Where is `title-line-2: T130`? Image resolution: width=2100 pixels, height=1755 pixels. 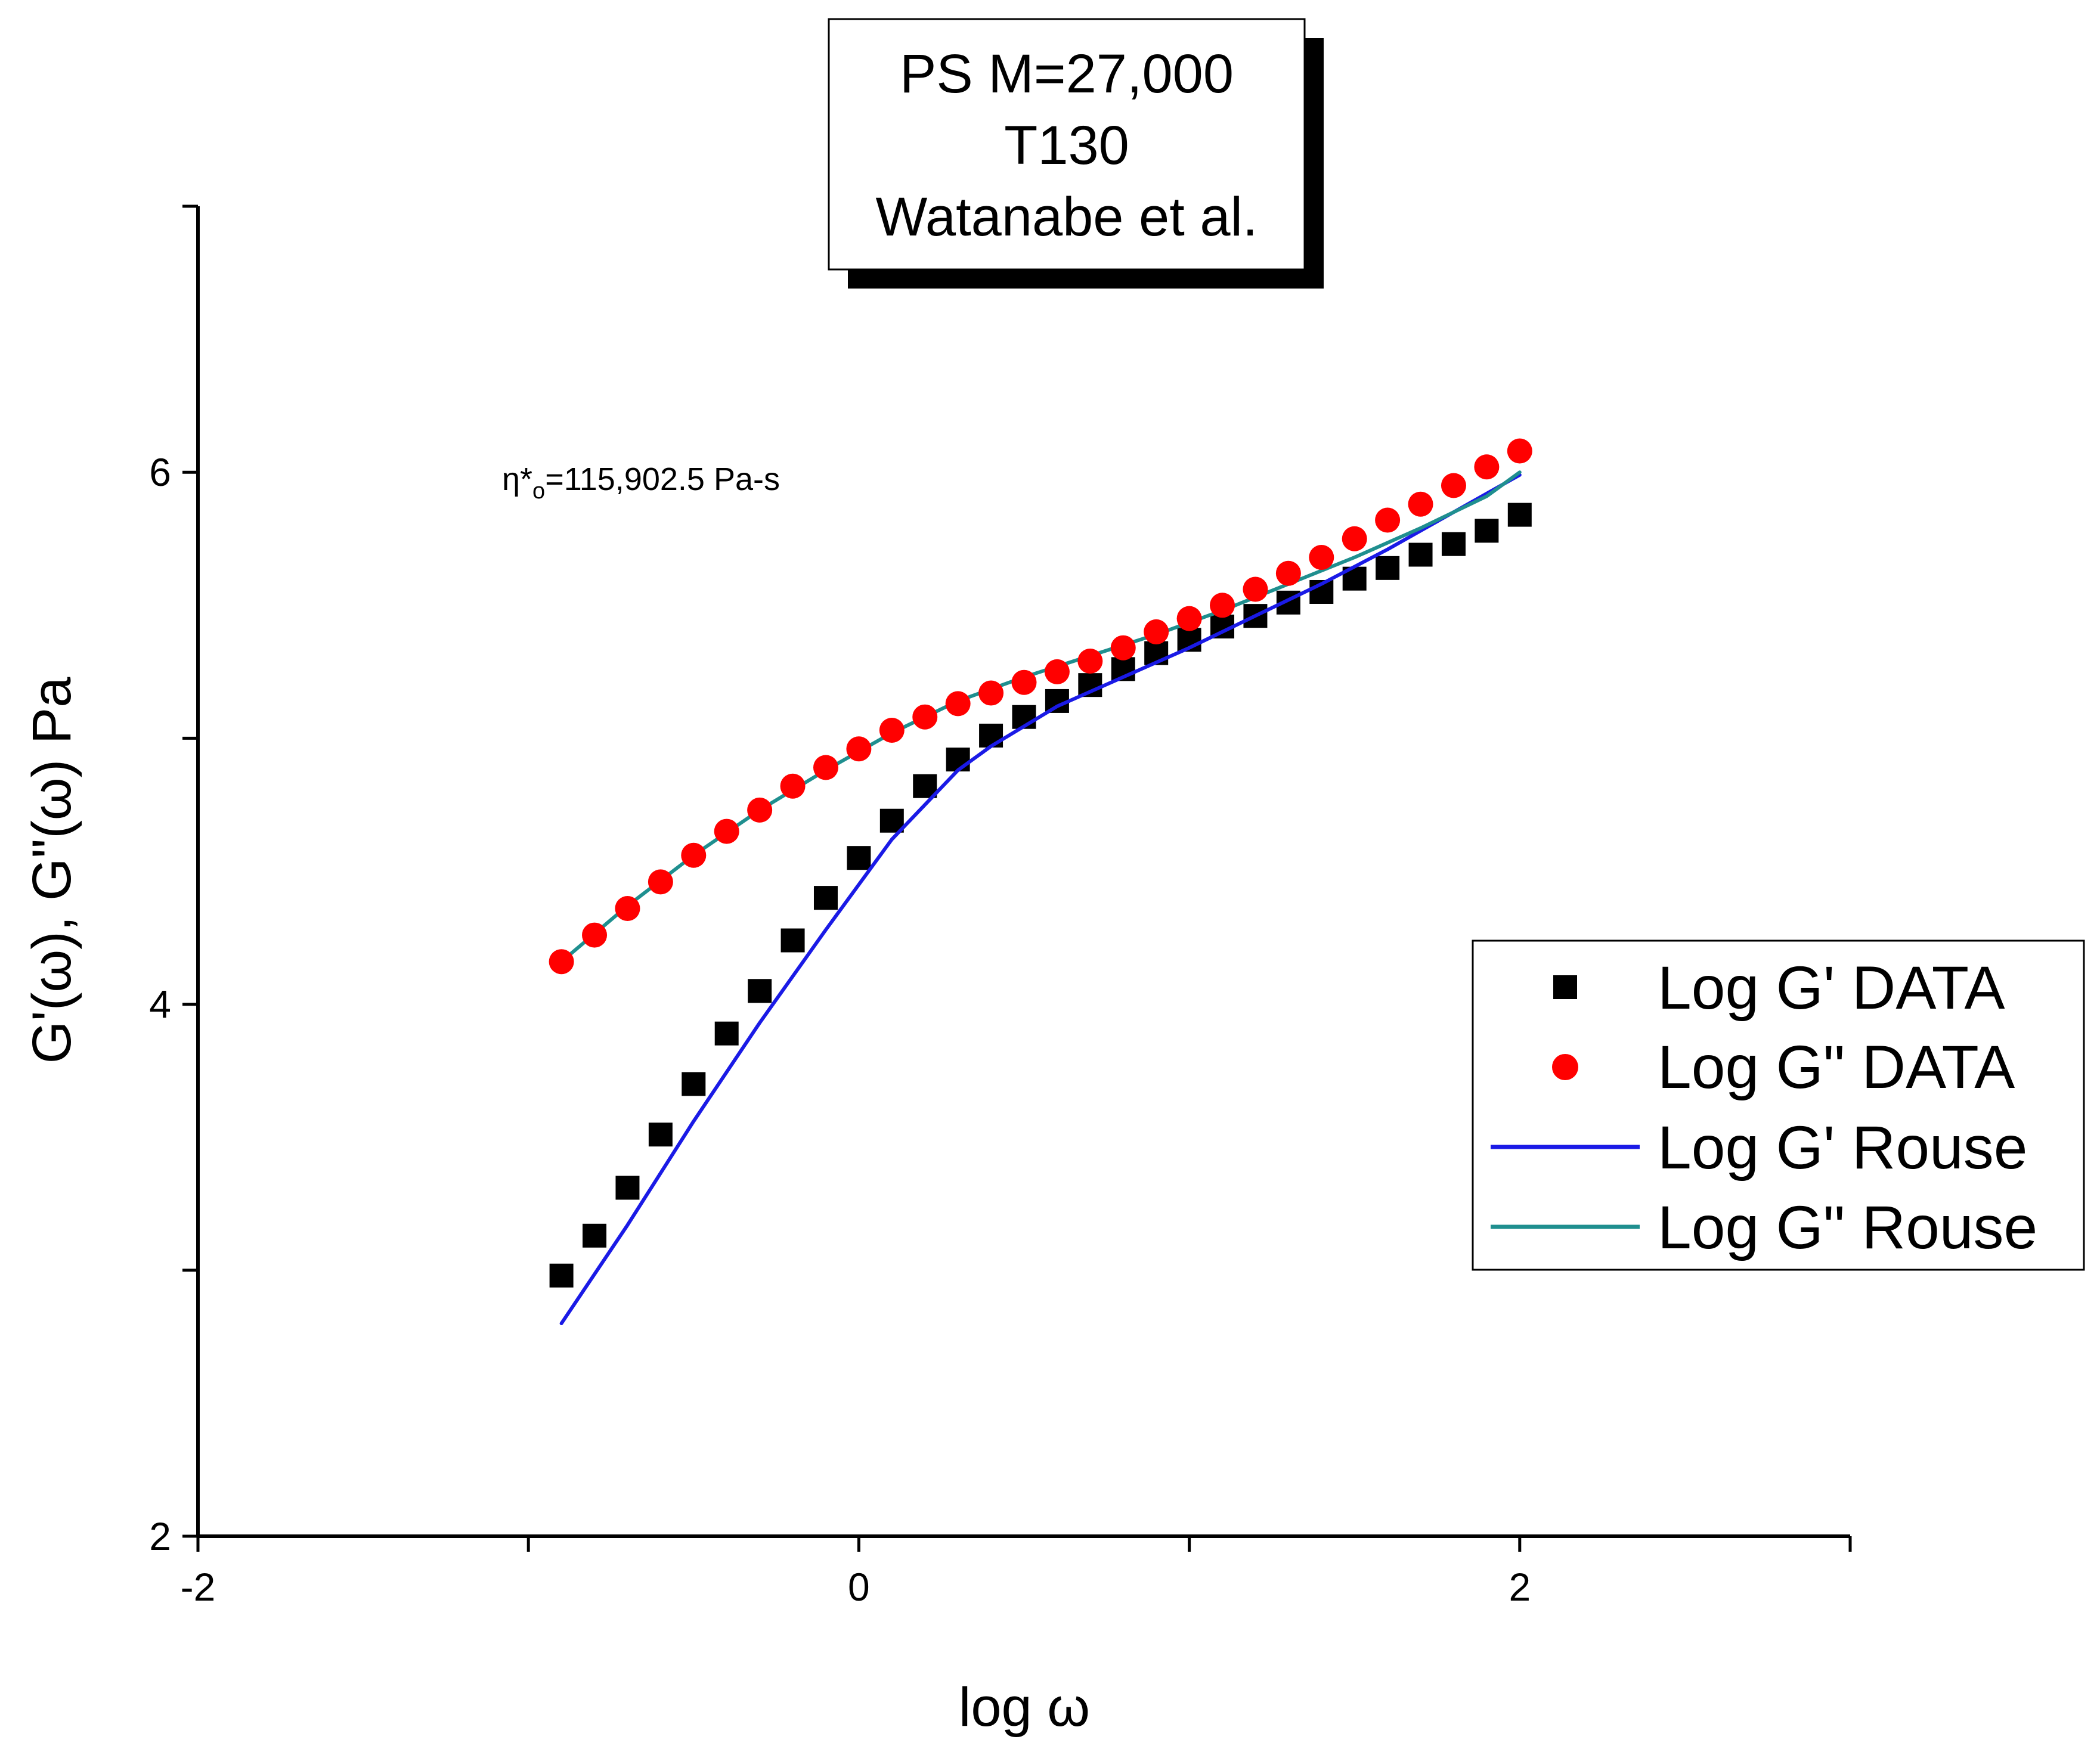
title-line-2: T130 is located at coordinates (1066, 145).